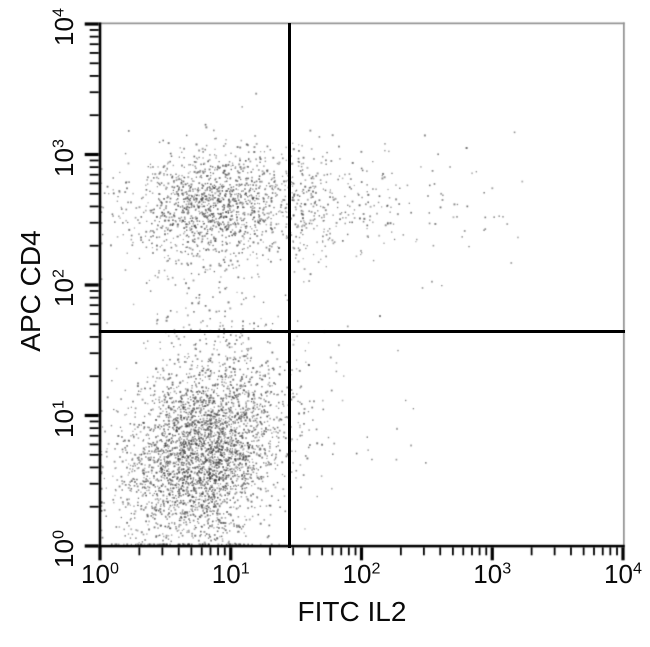 The height and width of the screenshot is (647, 650). I want to click on x-axis-title: FITC IL2, so click(352, 611).